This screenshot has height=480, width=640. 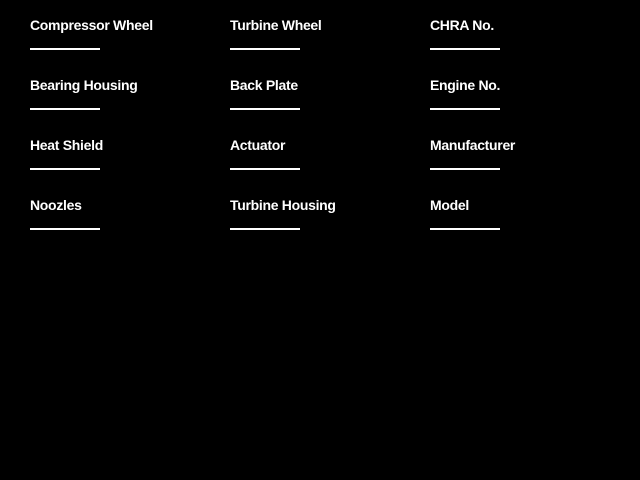 I want to click on field-label: Noozles, so click(x=56, y=205).